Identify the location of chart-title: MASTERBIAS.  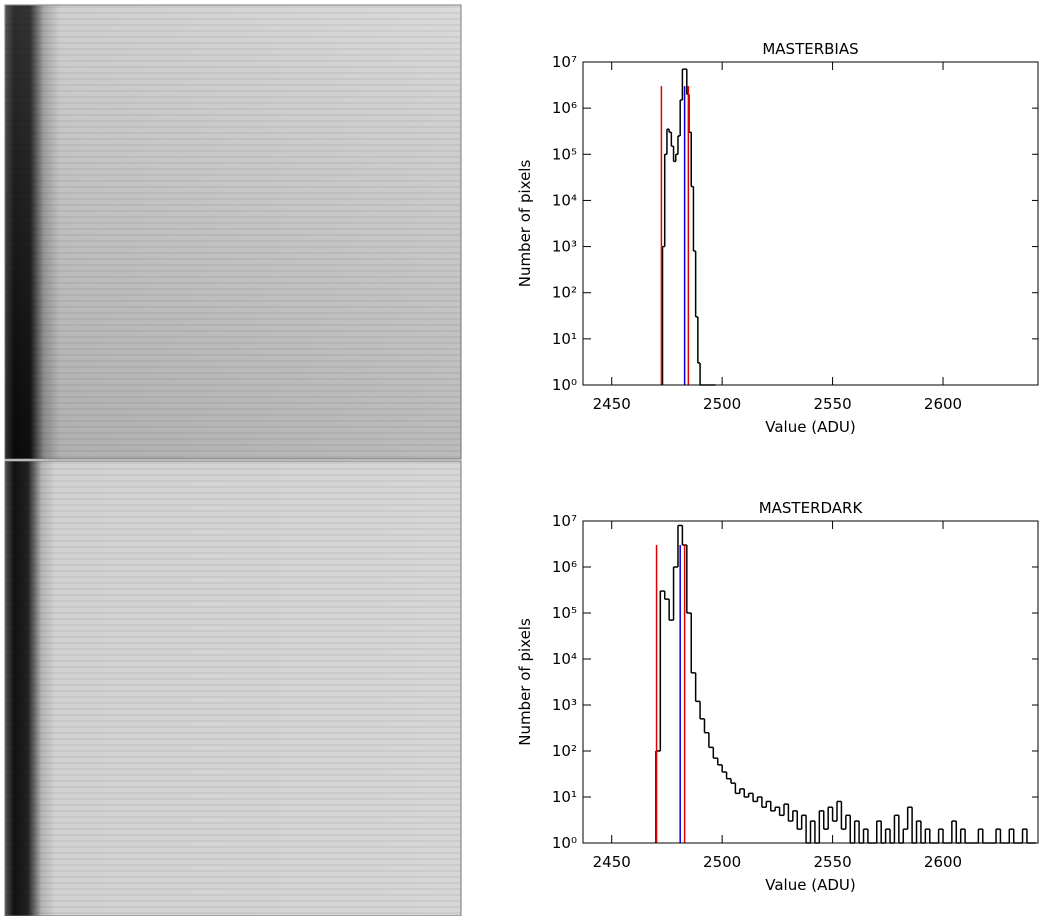
(810, 49).